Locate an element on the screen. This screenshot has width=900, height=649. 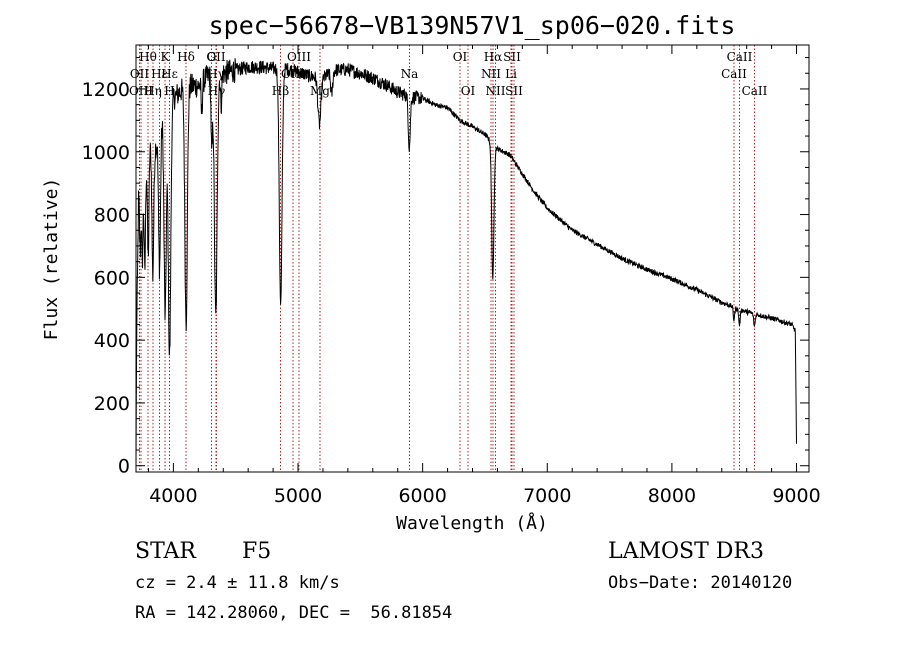
object-type: STAR is located at coordinates (165, 551).